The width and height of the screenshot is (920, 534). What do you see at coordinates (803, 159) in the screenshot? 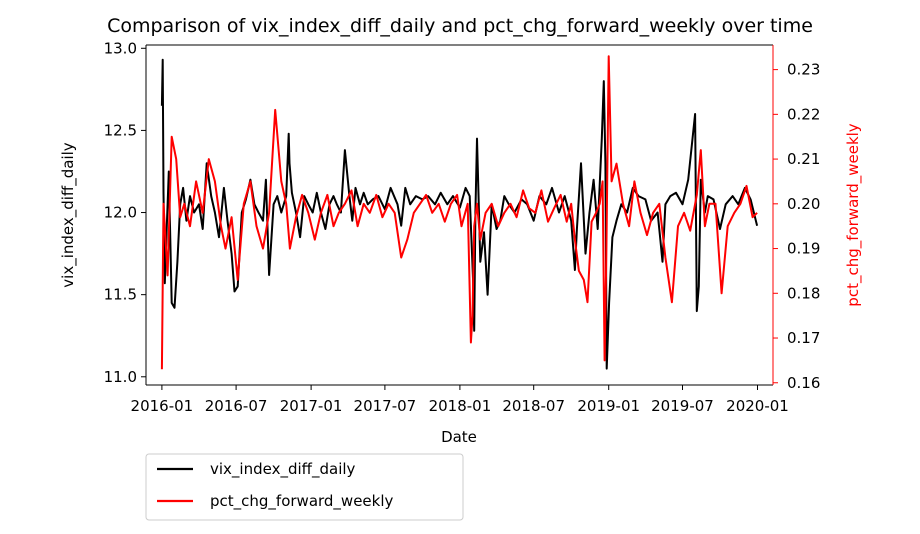
I see `y-right-tick-label: 0.21` at bounding box center [803, 159].